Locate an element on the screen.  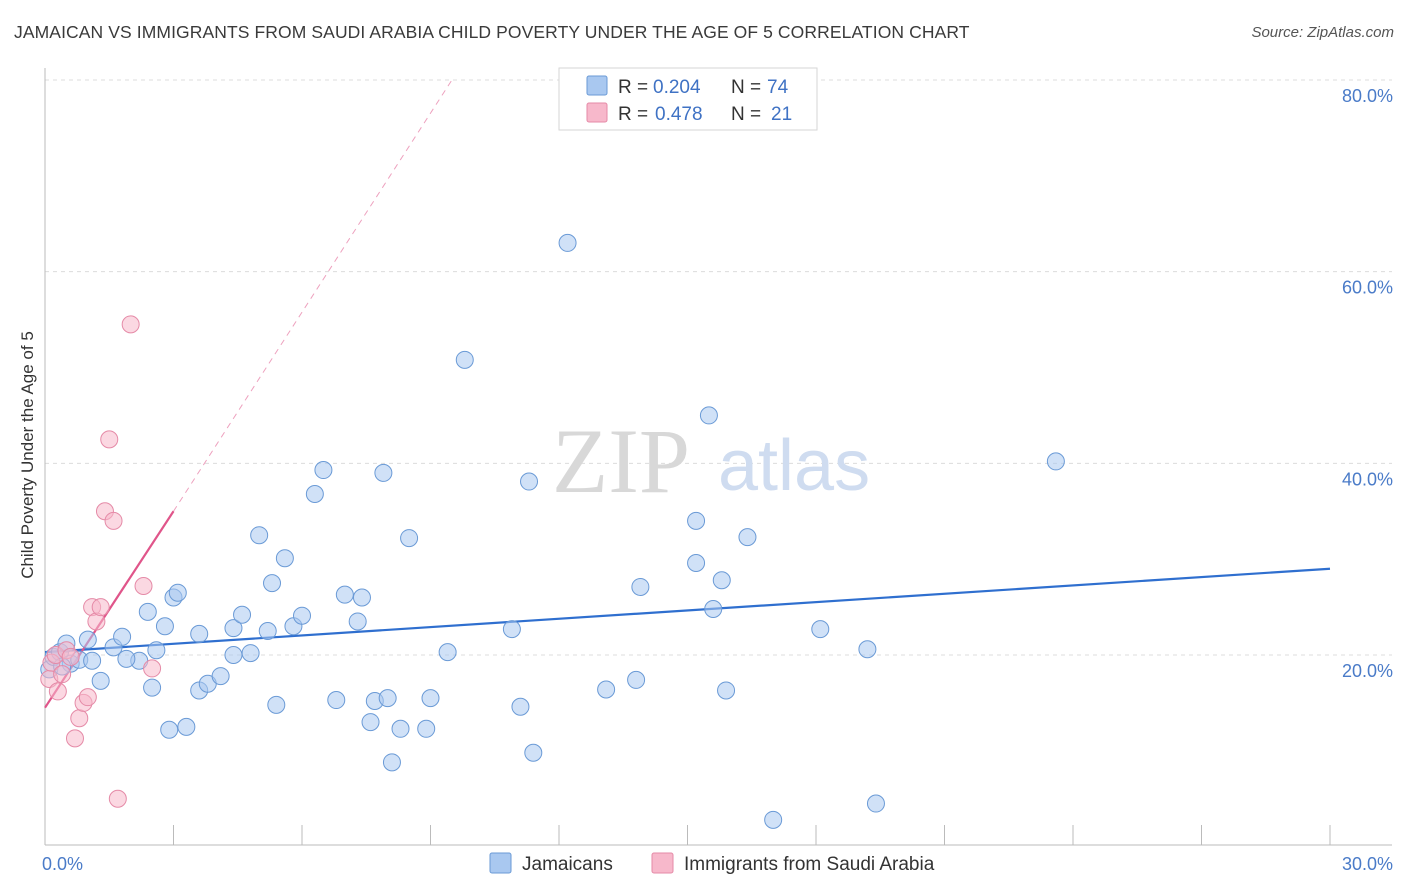
correlation-legend: R = 0.204 N = 74 R = 0.478 N = 21 is located at coordinates (688, 99).